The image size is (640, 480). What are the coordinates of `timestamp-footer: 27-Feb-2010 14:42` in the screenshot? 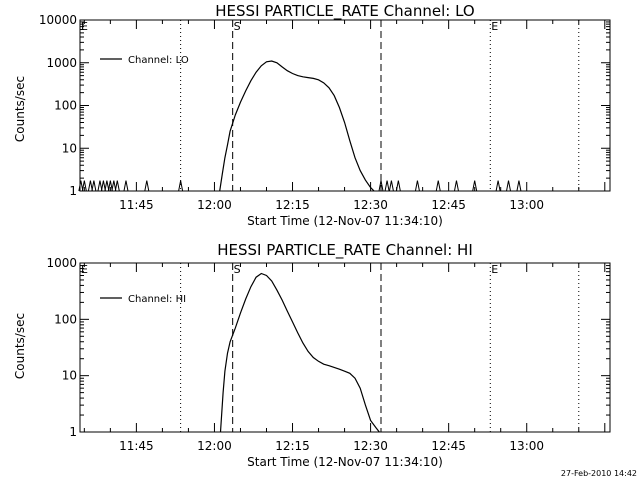 It's located at (599, 473).